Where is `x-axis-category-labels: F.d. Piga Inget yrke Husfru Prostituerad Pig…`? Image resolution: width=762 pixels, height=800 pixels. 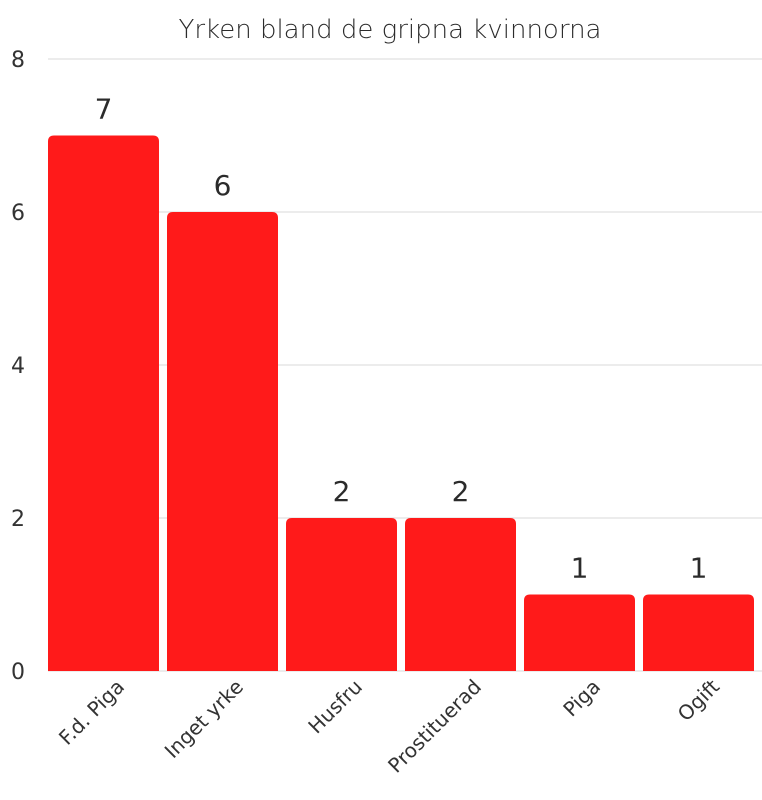 x-axis-category-labels: F.d. Piga Inget yrke Husfru Prostituerad Pig… is located at coordinates (389, 725).